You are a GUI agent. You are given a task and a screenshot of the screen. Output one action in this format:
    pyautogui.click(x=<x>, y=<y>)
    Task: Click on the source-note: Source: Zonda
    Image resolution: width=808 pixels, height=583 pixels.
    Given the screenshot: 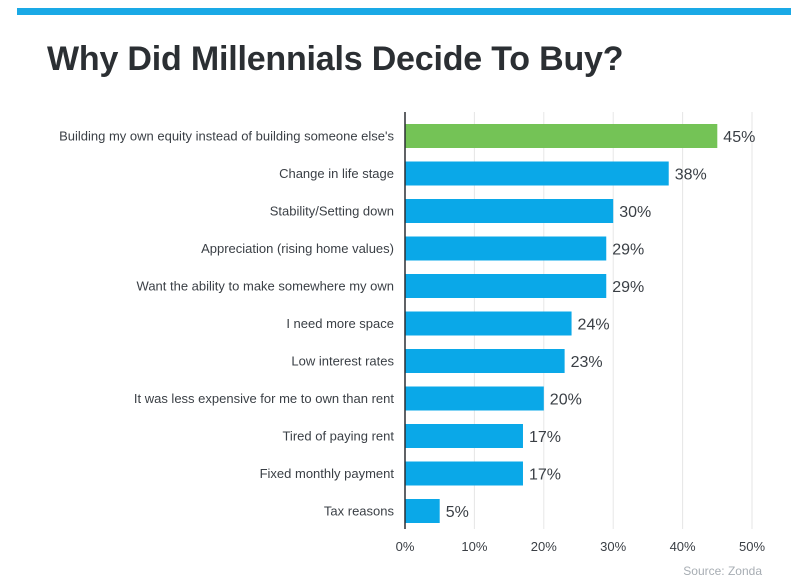 What is the action you would take?
    pyautogui.click(x=722, y=571)
    